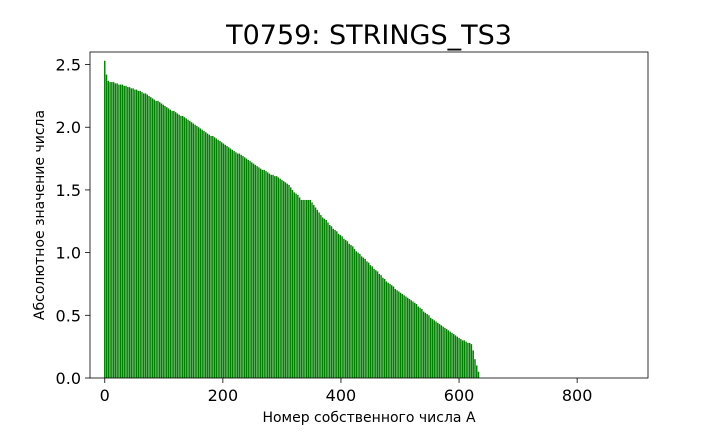 This screenshot has width=720, height=432. I want to click on y-tick-label: 2.0, so click(68, 127).